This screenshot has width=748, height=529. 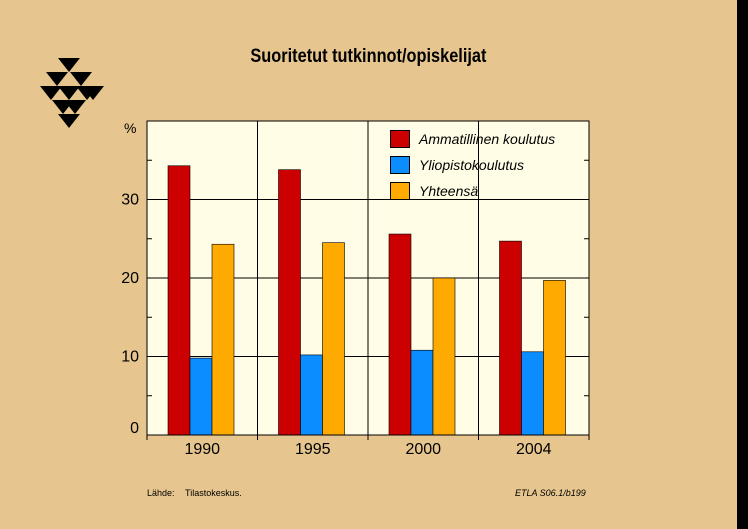 I want to click on source-label: Lähde:, so click(x=161, y=493).